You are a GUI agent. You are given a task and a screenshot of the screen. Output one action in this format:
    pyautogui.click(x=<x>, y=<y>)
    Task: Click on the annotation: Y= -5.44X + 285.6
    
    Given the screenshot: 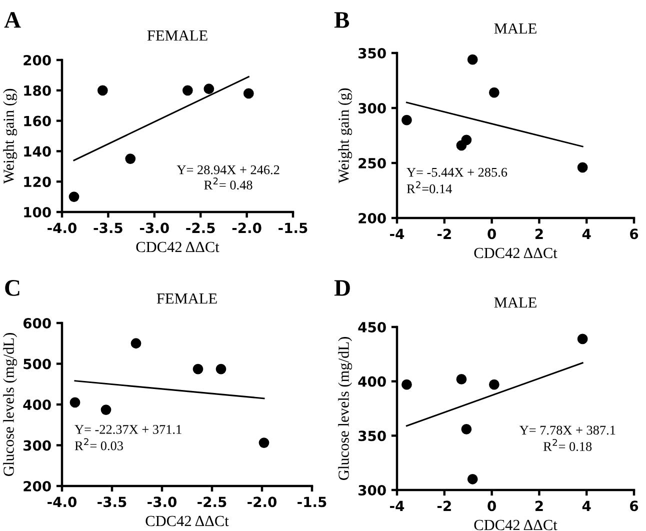 What is the action you would take?
    pyautogui.click(x=457, y=172)
    